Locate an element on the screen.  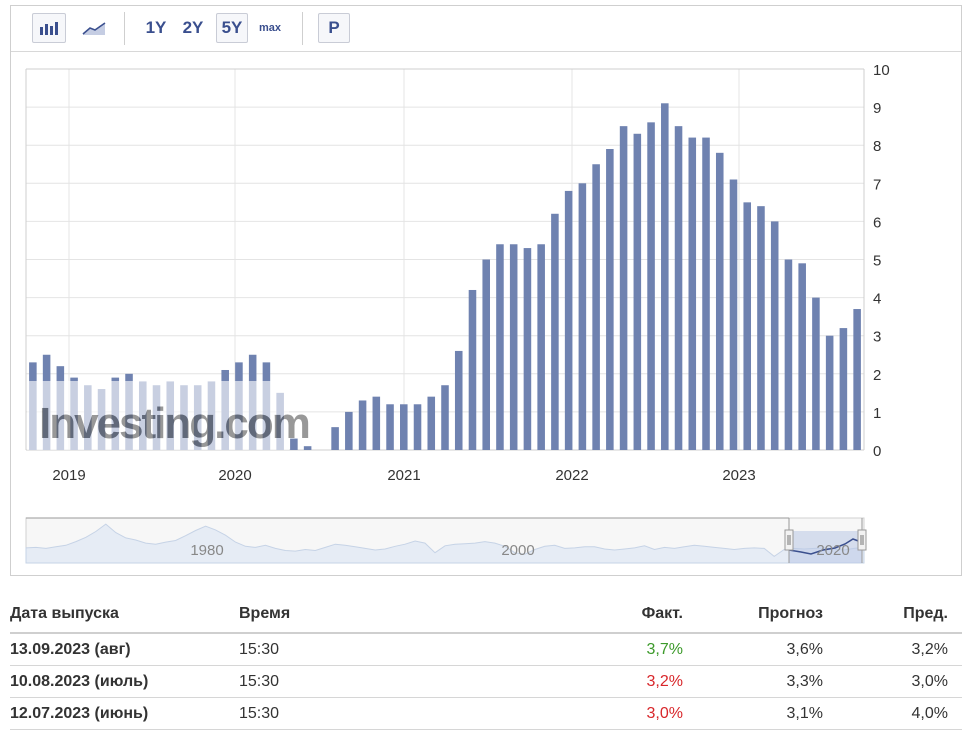
y-tick-label: 1 is located at coordinates (877, 413).